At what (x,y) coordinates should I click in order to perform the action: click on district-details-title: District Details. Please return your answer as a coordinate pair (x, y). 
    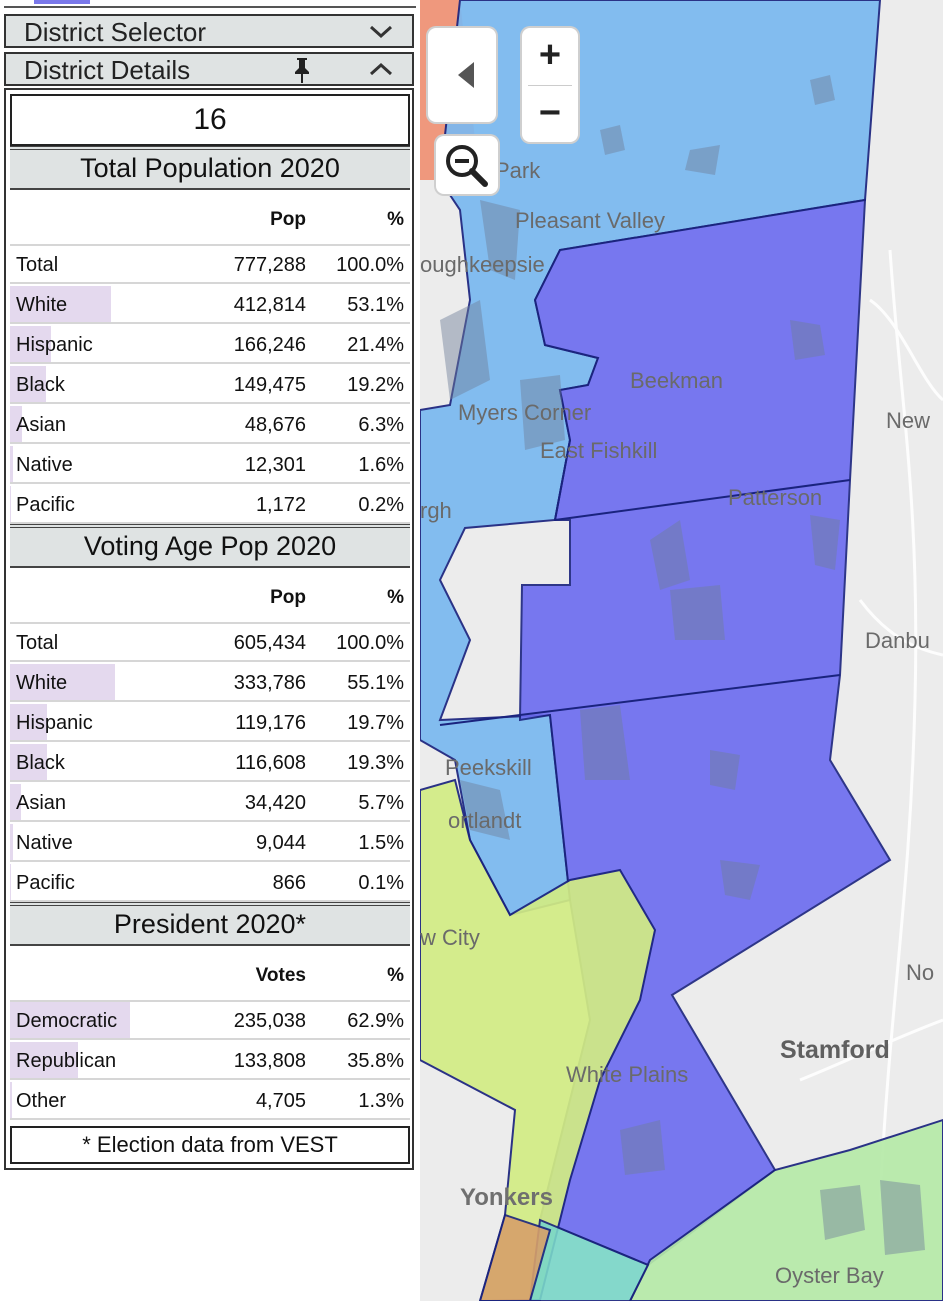
    Looking at the image, I should click on (107, 70).